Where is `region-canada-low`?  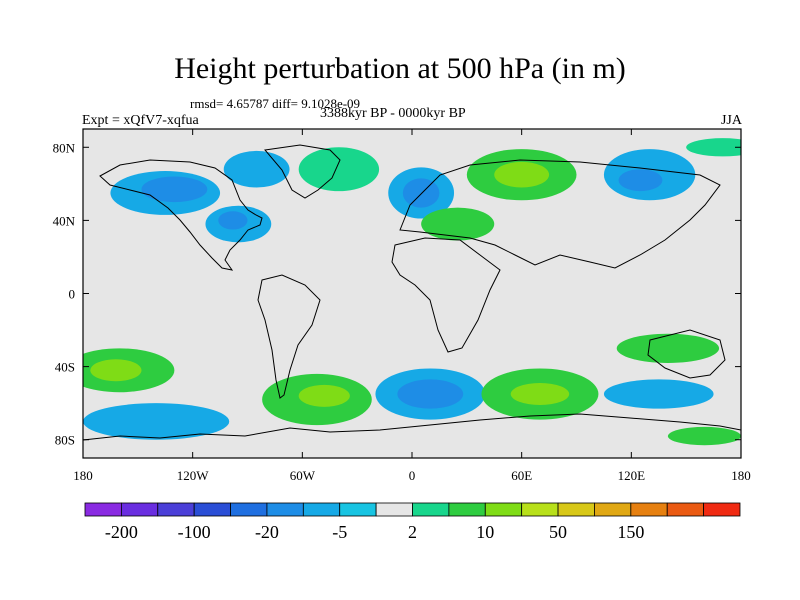 region-canada-low is located at coordinates (256, 169).